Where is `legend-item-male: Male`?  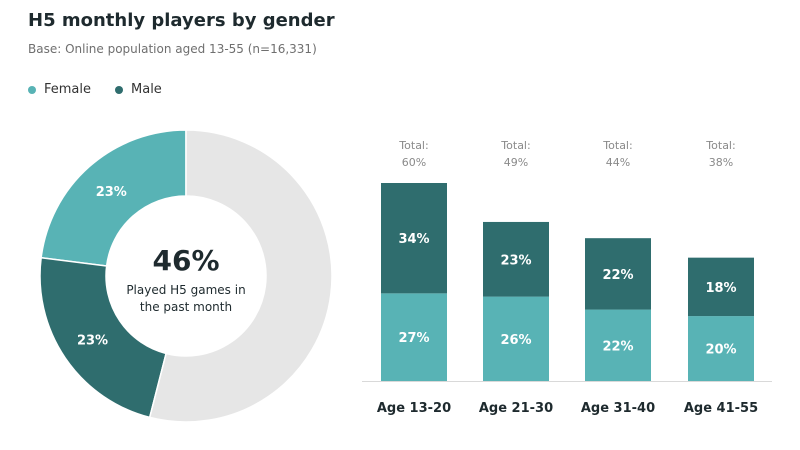
legend-item-male: Male is located at coordinates (138, 89).